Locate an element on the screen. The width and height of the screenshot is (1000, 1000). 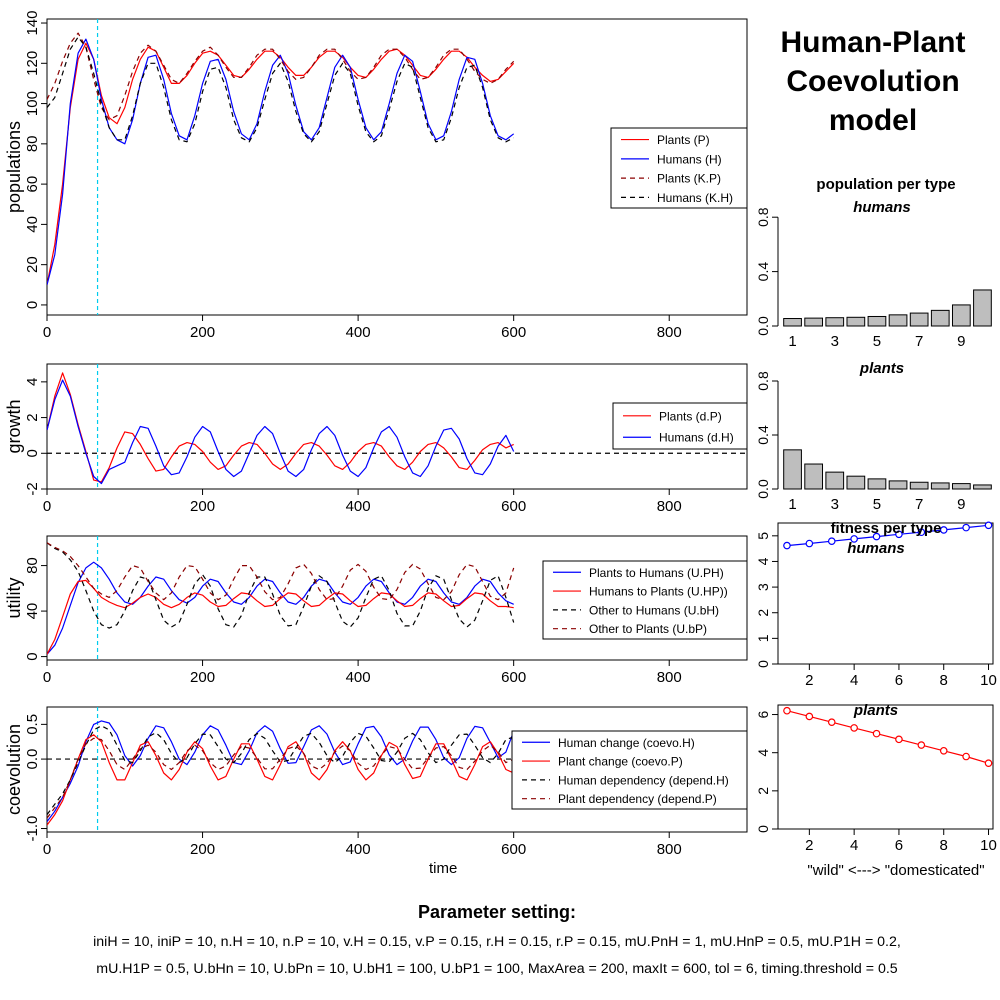
y-tick-label: 2 is located at coordinates (32, 417).